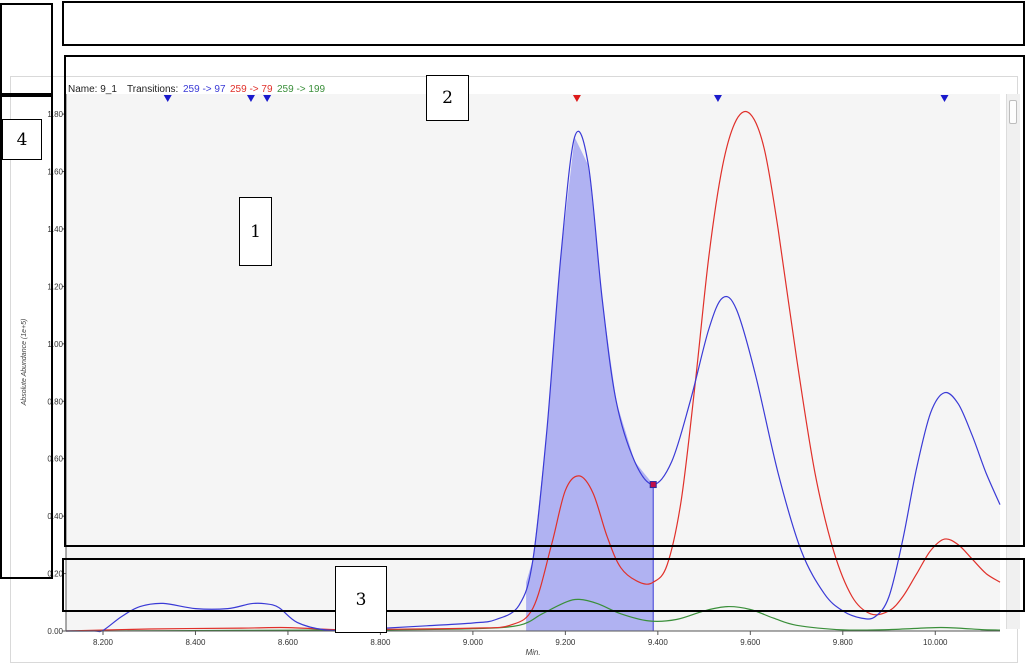  I want to click on chromatogram-name: Name: 9_1, so click(92, 89).